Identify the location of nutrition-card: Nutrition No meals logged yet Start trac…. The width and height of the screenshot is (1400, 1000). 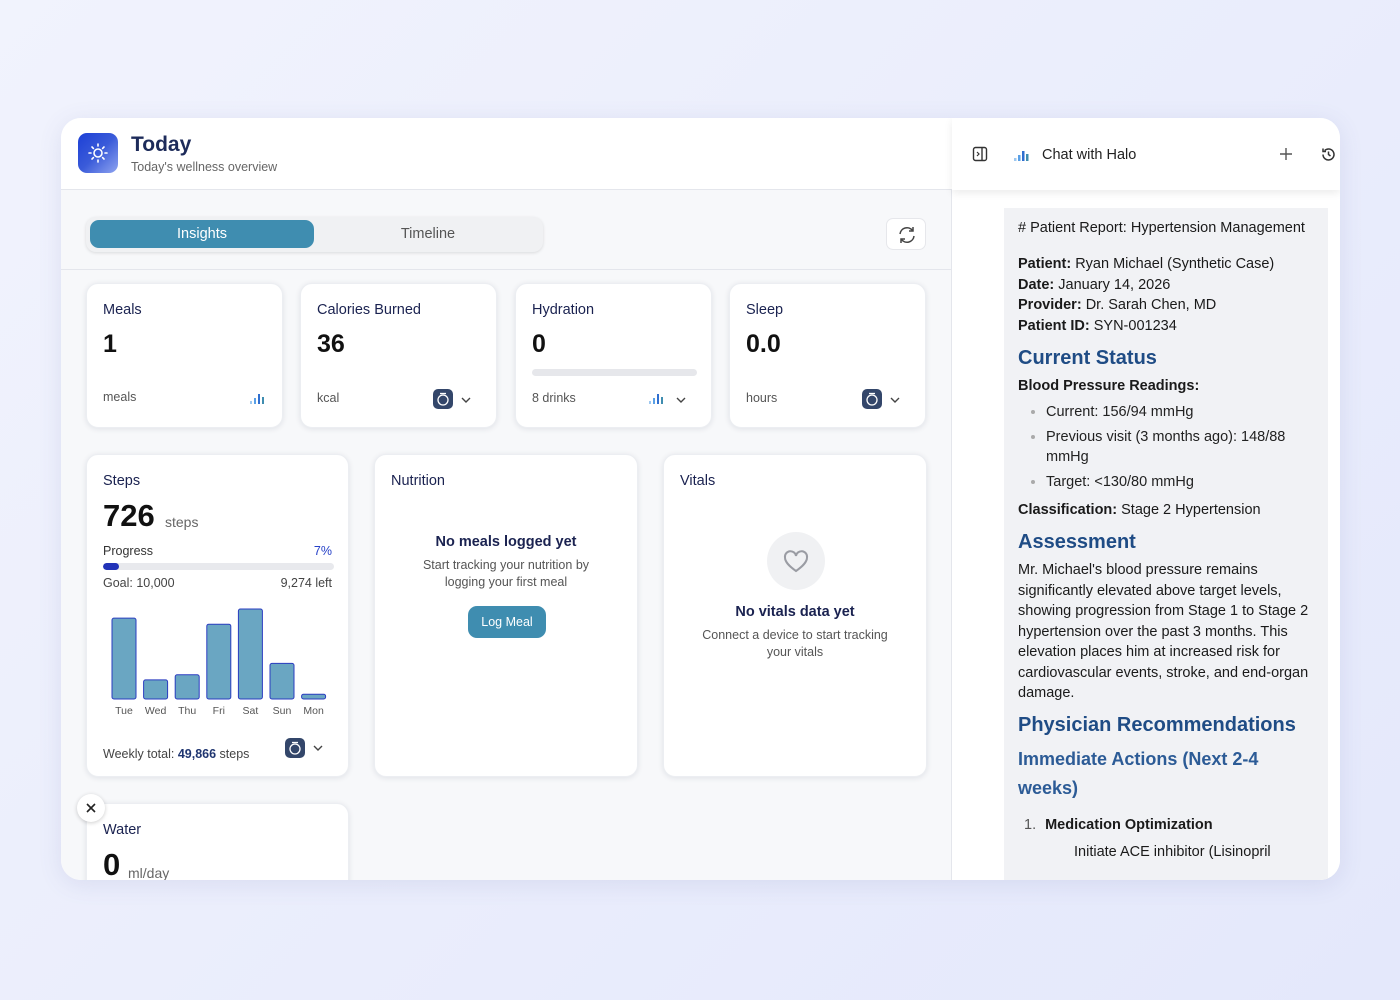
(506, 615).